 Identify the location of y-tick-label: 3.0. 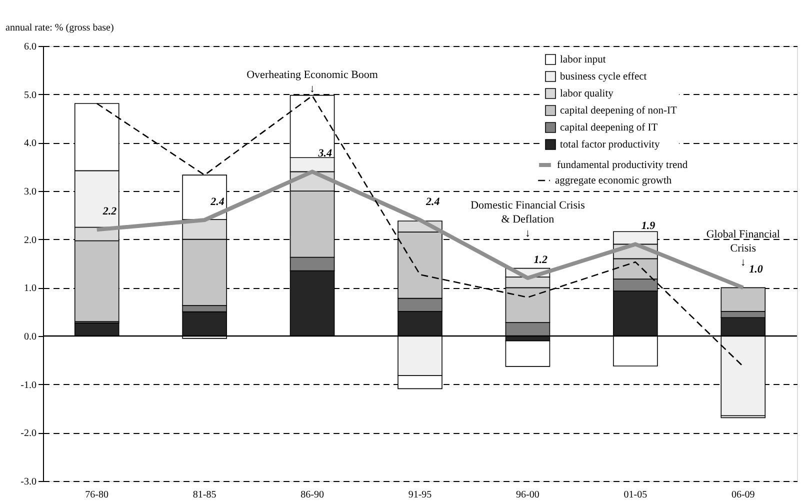
(30, 192).